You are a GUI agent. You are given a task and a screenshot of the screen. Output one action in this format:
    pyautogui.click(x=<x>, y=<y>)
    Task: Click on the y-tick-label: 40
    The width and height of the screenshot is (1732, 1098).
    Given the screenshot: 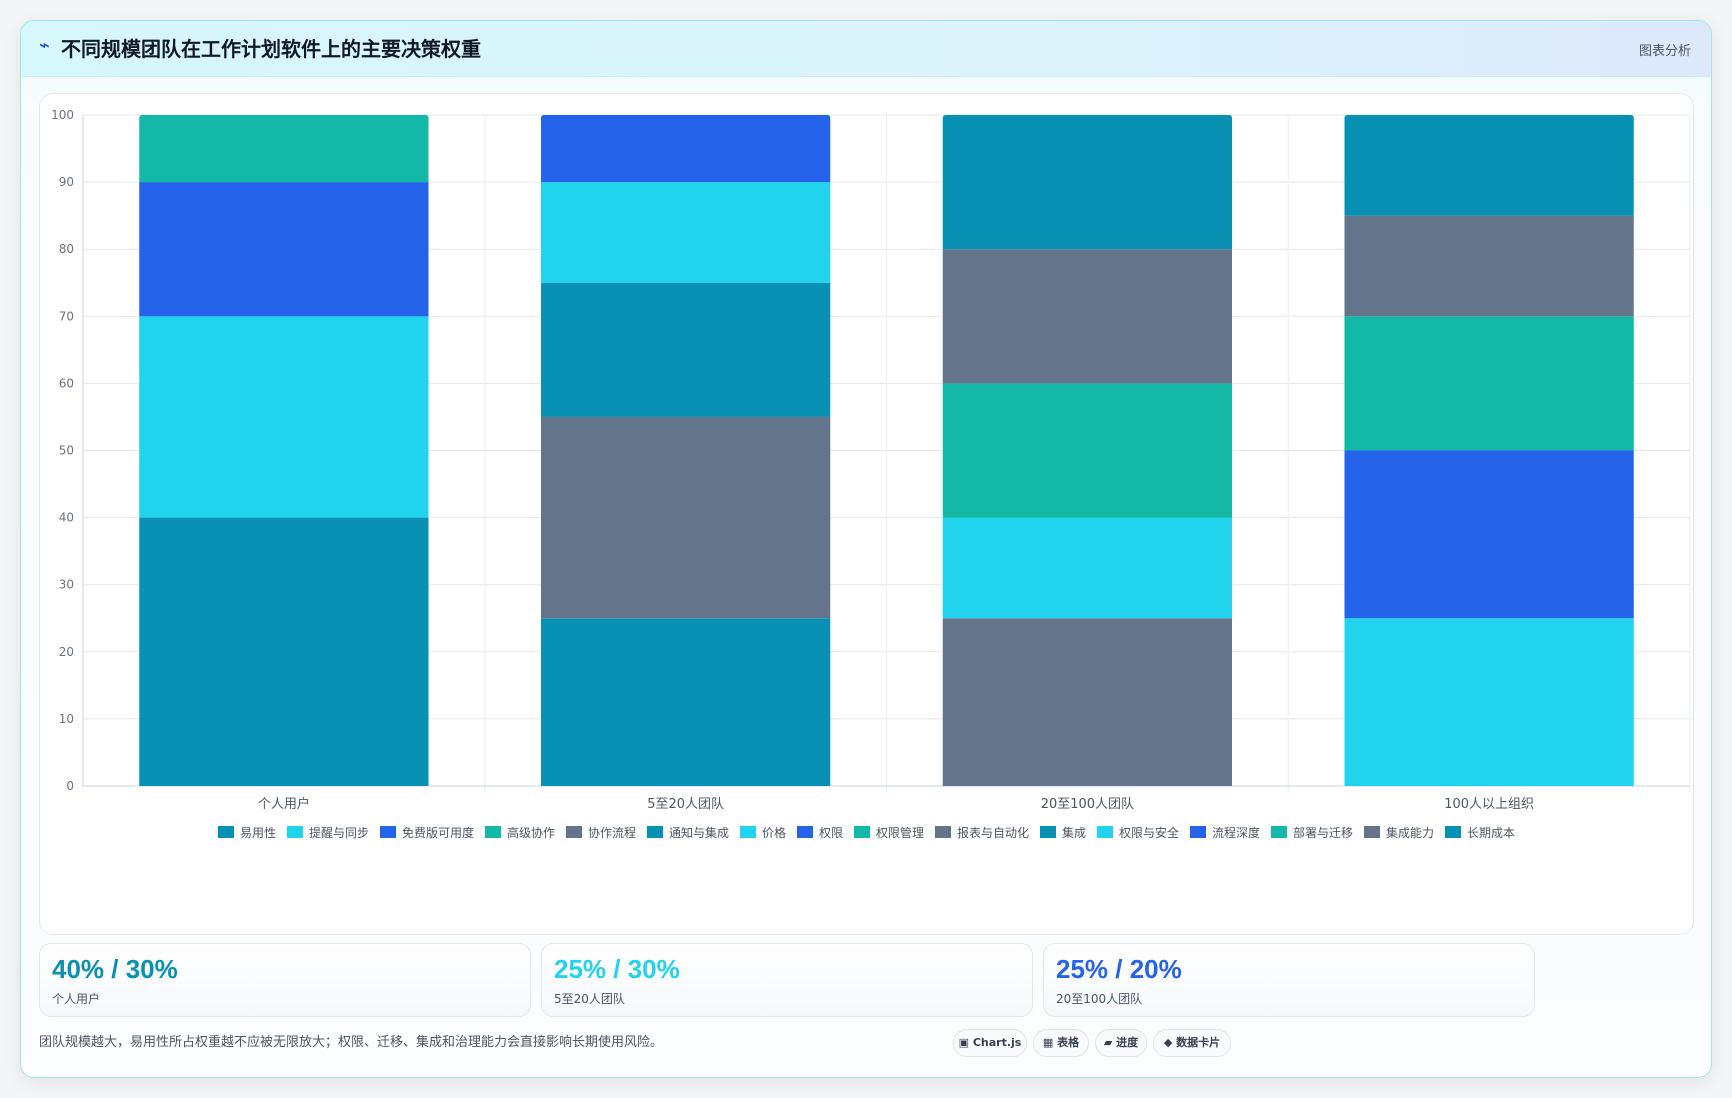 What is the action you would take?
    pyautogui.click(x=66, y=518)
    